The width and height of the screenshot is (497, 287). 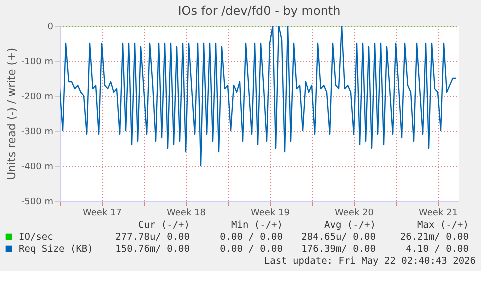 What do you see at coordinates (153, 237) in the screenshot?
I see `text: 277.78u/ 0.00` at bounding box center [153, 237].